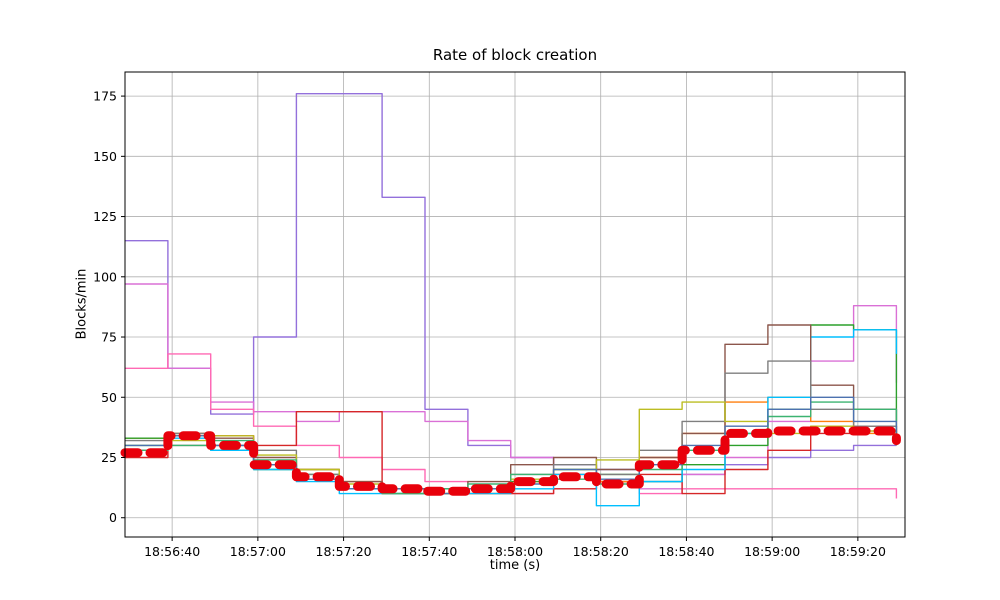 This screenshot has width=1000, height=600. What do you see at coordinates (113, 517) in the screenshot?
I see `y-tick-label: 0` at bounding box center [113, 517].